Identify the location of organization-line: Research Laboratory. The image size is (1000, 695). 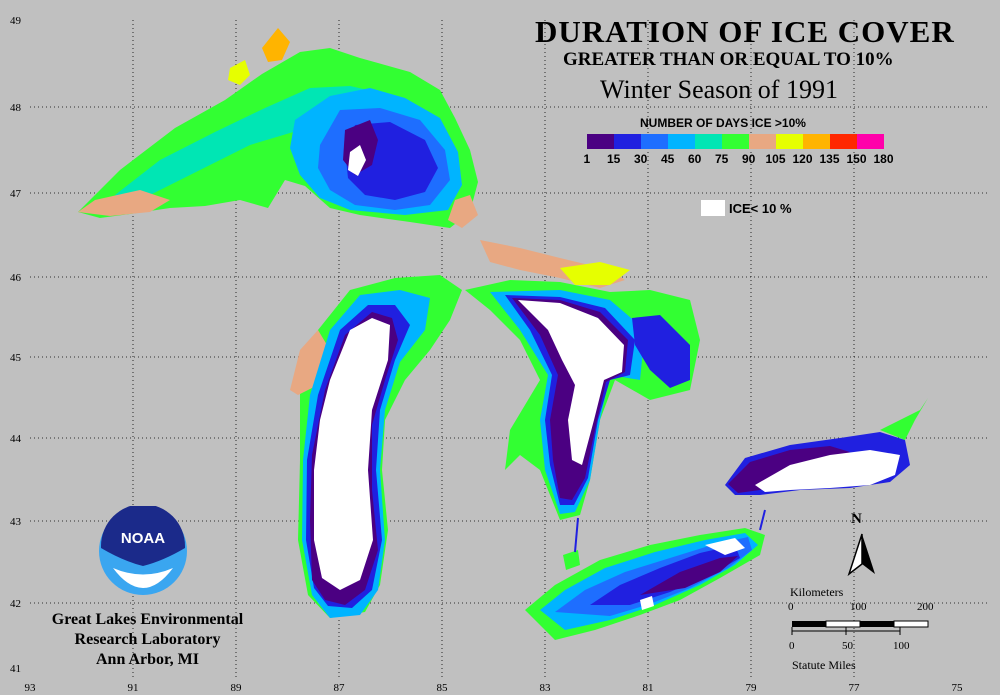
(147, 639).